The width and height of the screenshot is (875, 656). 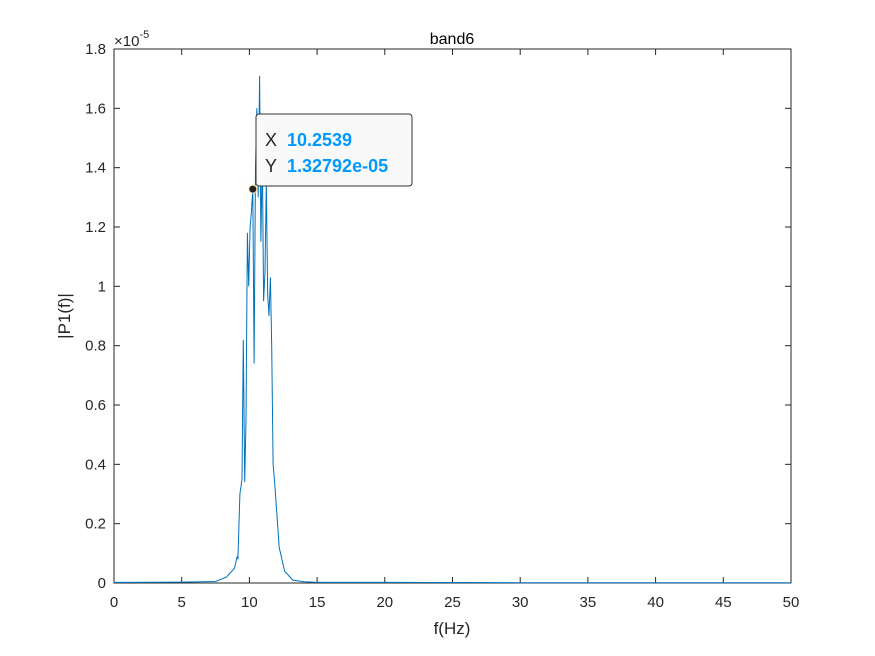 I want to click on chart-title: band6, so click(x=452, y=39).